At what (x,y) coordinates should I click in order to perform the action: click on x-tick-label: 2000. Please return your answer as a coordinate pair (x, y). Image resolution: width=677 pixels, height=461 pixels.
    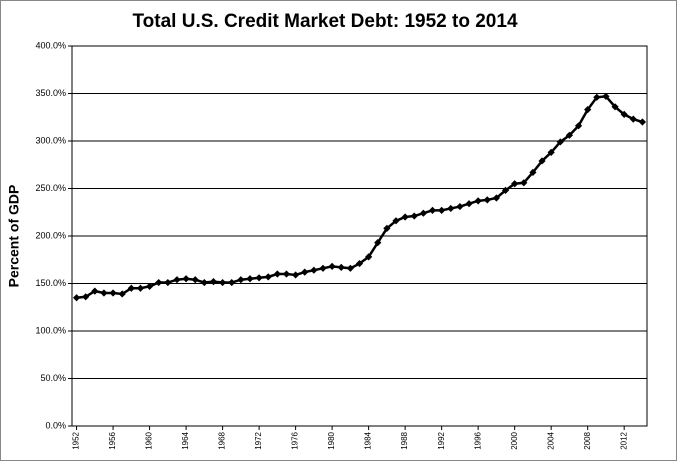
    Looking at the image, I should click on (514, 440).